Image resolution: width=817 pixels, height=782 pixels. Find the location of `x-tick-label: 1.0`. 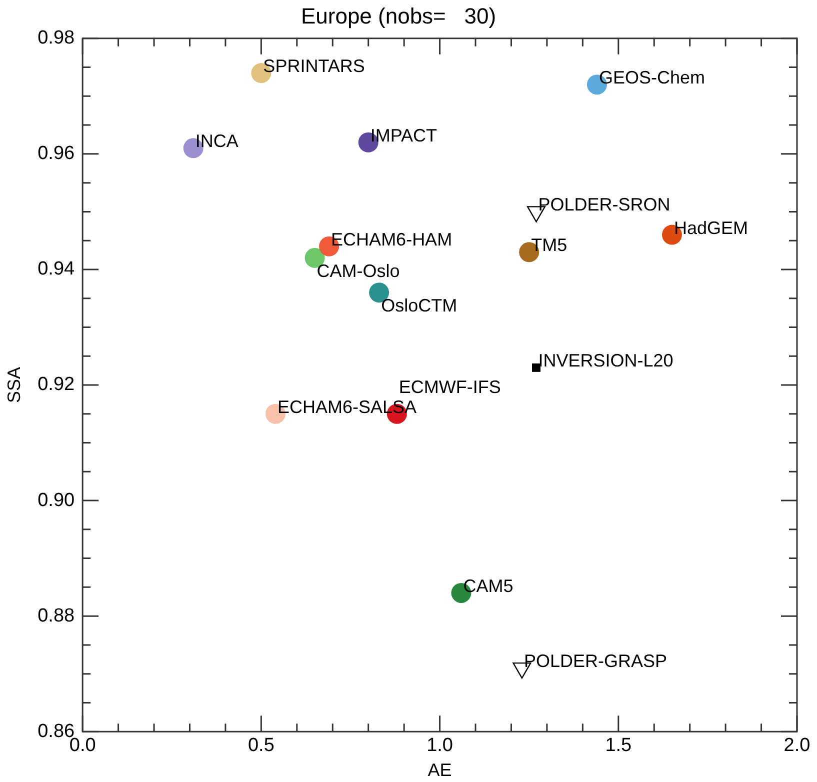

x-tick-label: 1.0 is located at coordinates (439, 745).